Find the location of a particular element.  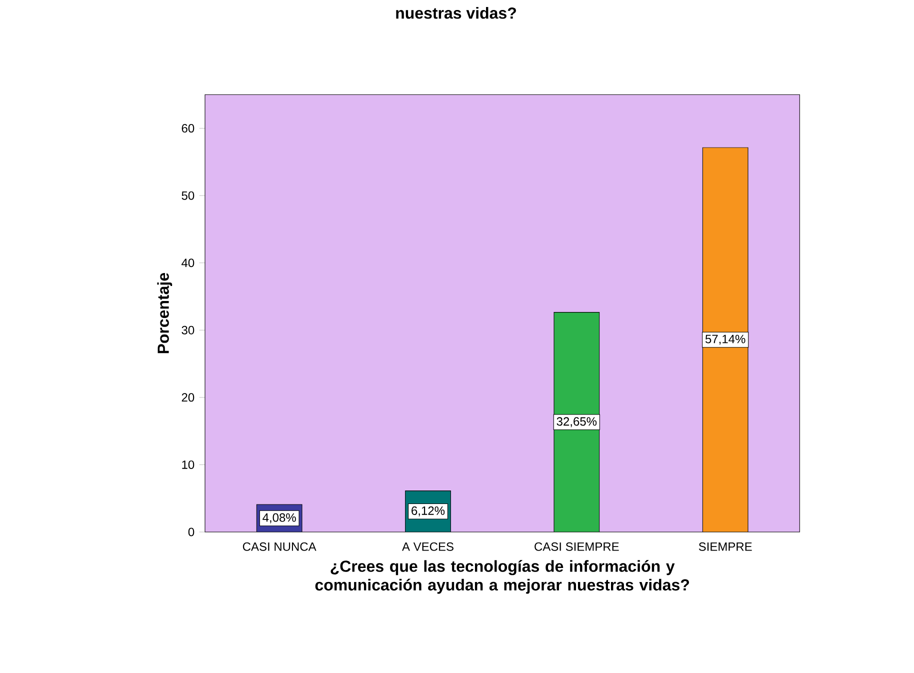

y-tick-label: 60 is located at coordinates (188, 128).